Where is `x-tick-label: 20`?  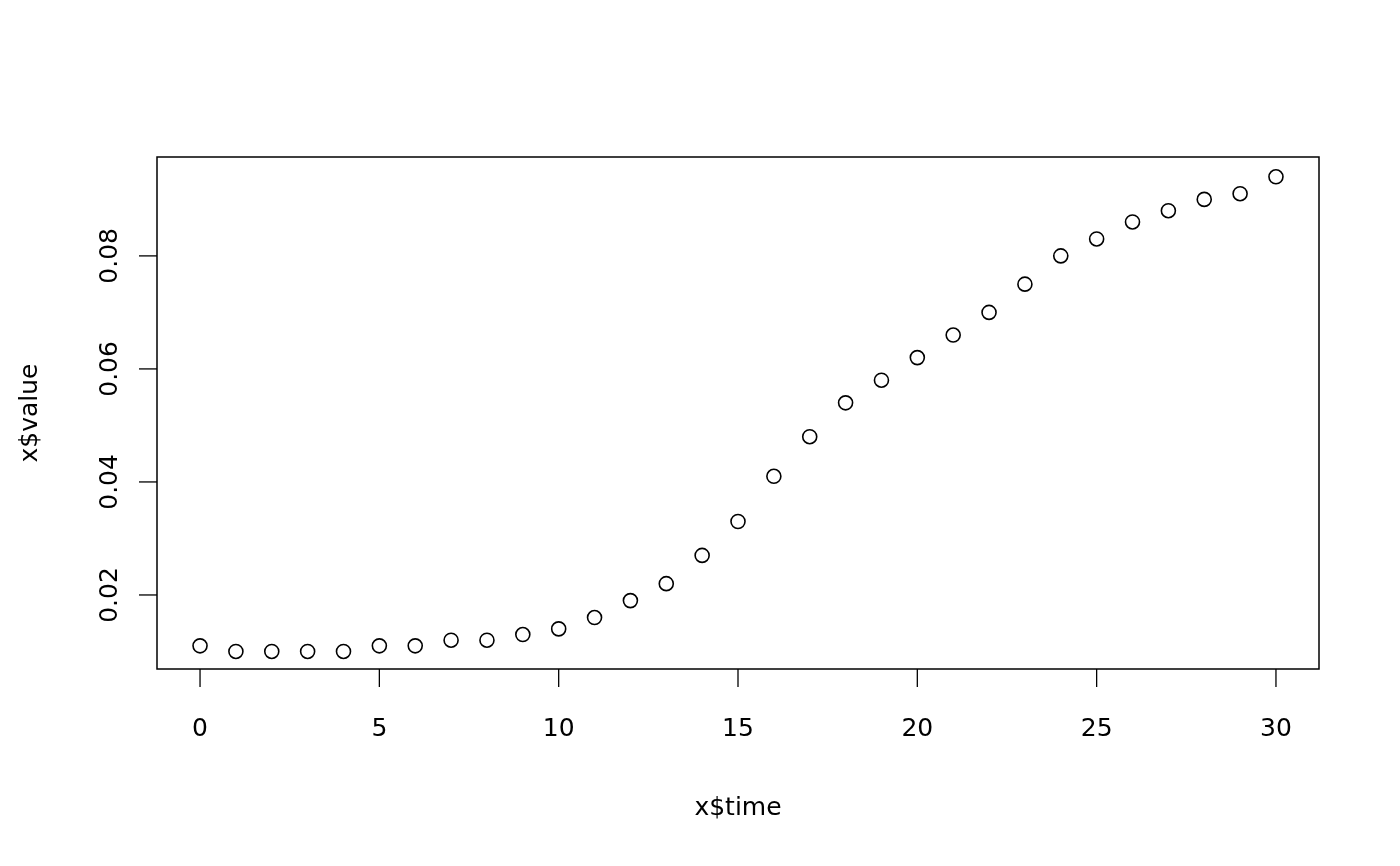
x-tick-label: 20 is located at coordinates (917, 727).